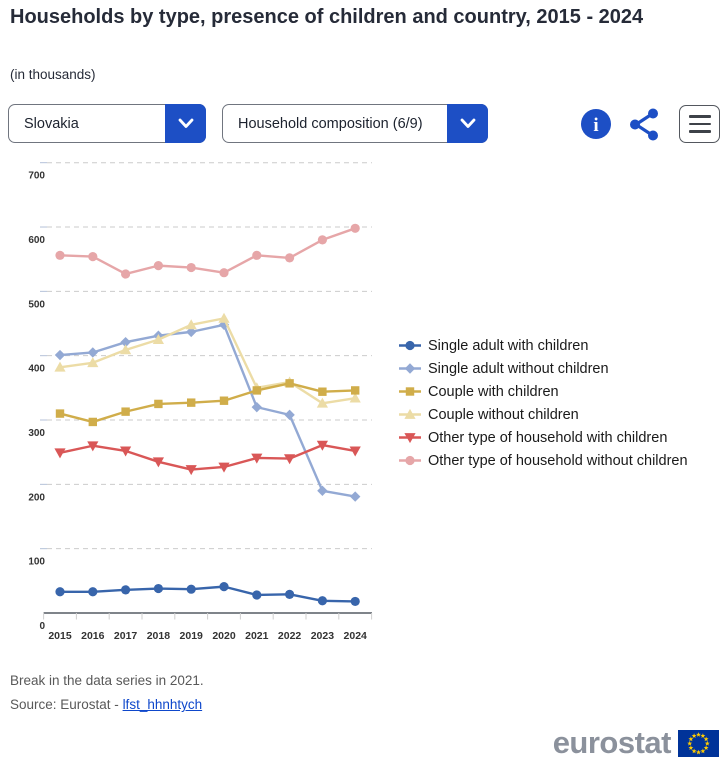 This screenshot has height=773, width=726. What do you see at coordinates (699, 117) in the screenshot?
I see `hamburger-menu-icon` at bounding box center [699, 117].